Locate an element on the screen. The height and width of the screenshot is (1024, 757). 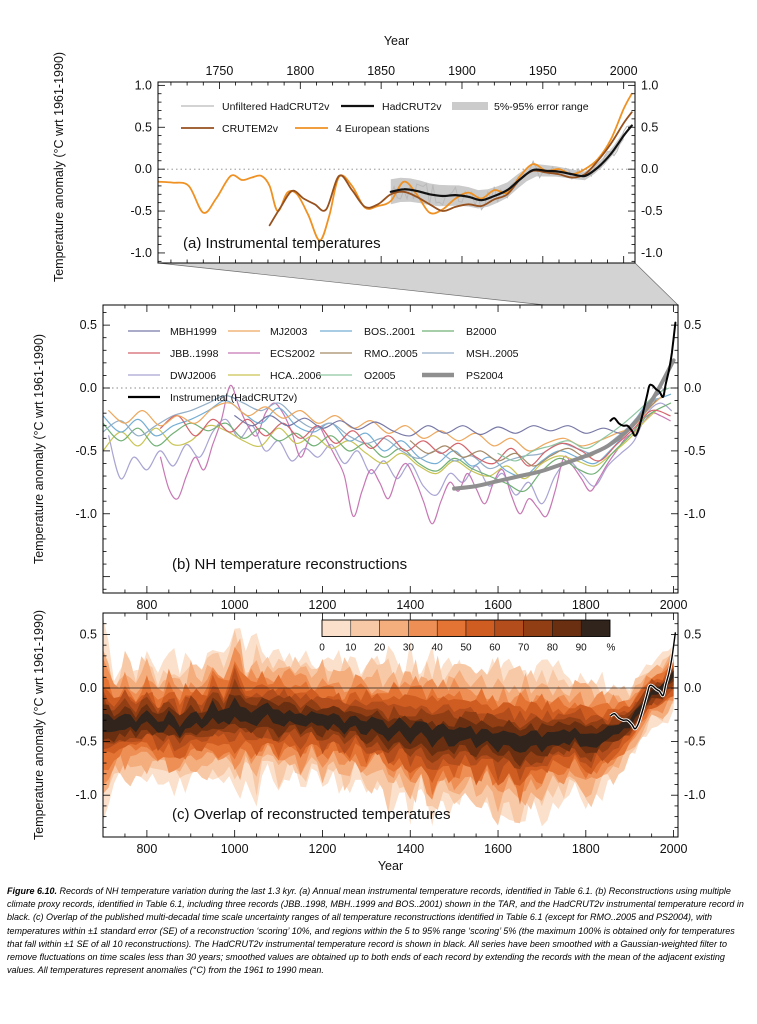
x-tick-label: 1950 is located at coordinates (543, 71).